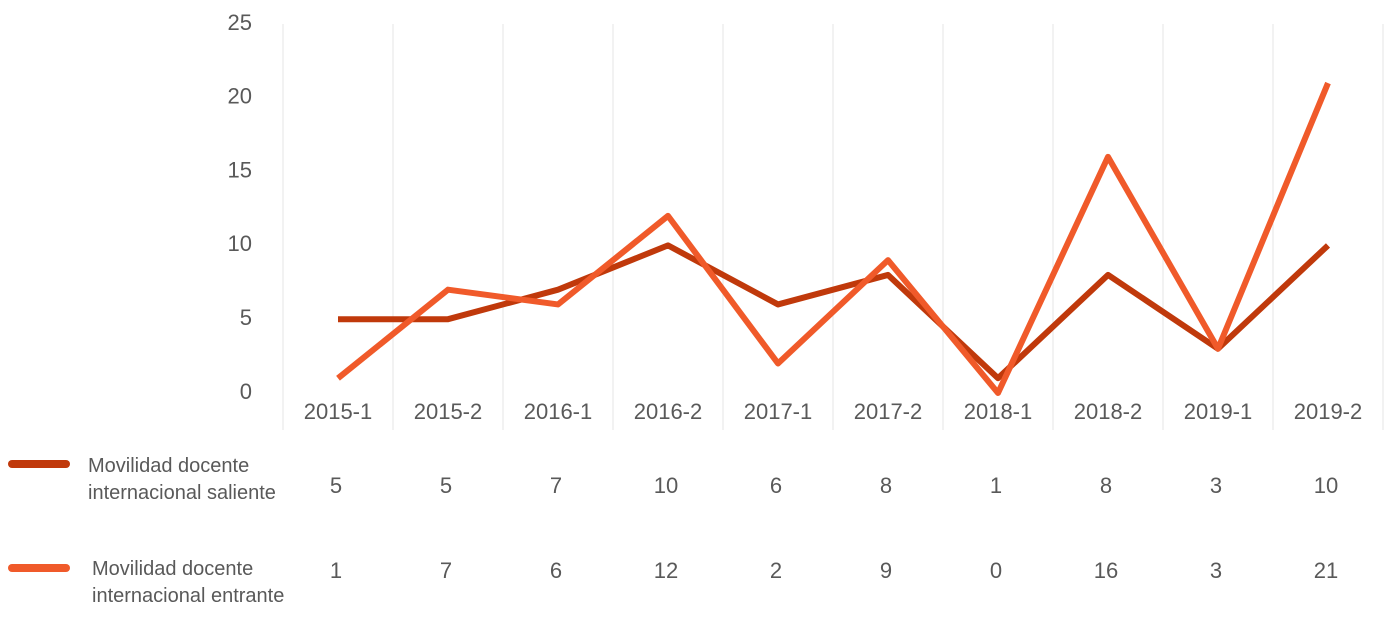 This screenshot has width=1393, height=640. Describe the element at coordinates (246, 391) in the screenshot. I see `y-tick-label: 0` at that location.